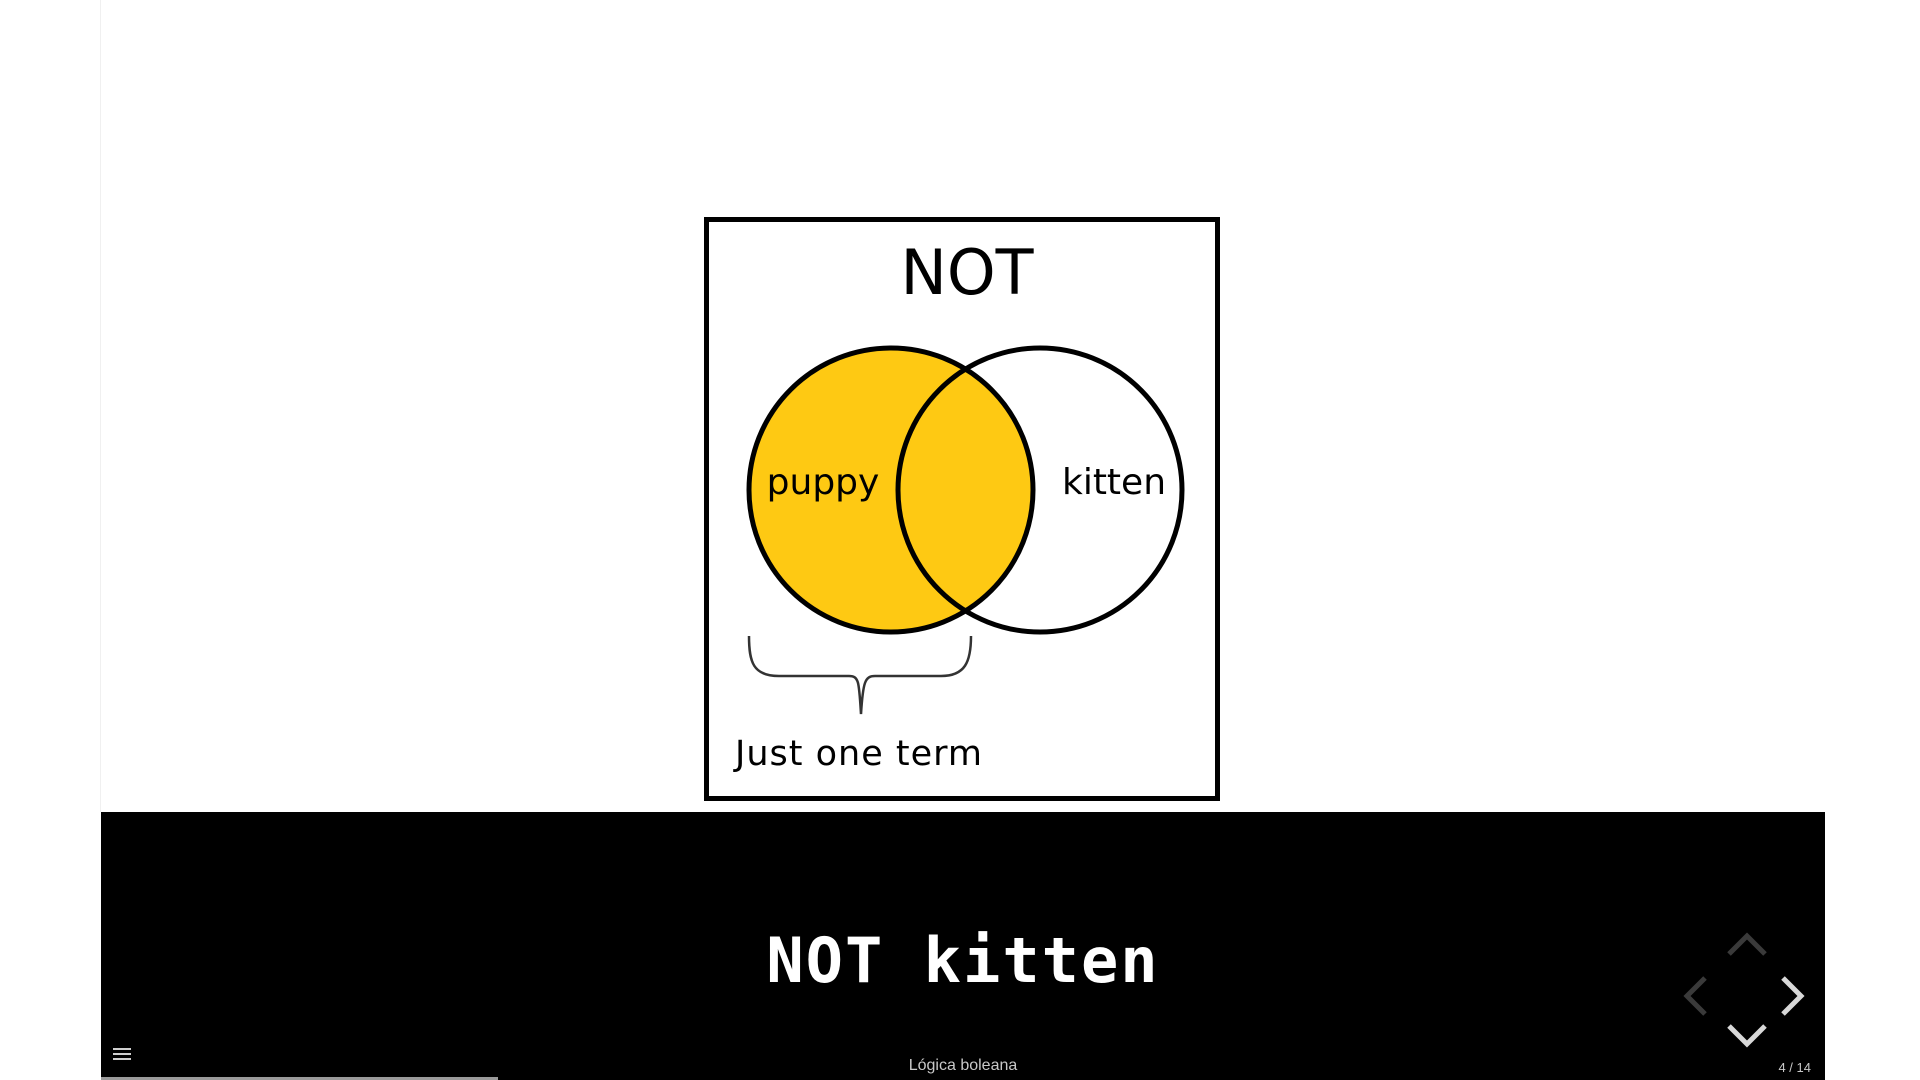 The height and width of the screenshot is (1080, 1920). Describe the element at coordinates (1747, 944) in the screenshot. I see `chevron-up-icon` at that location.